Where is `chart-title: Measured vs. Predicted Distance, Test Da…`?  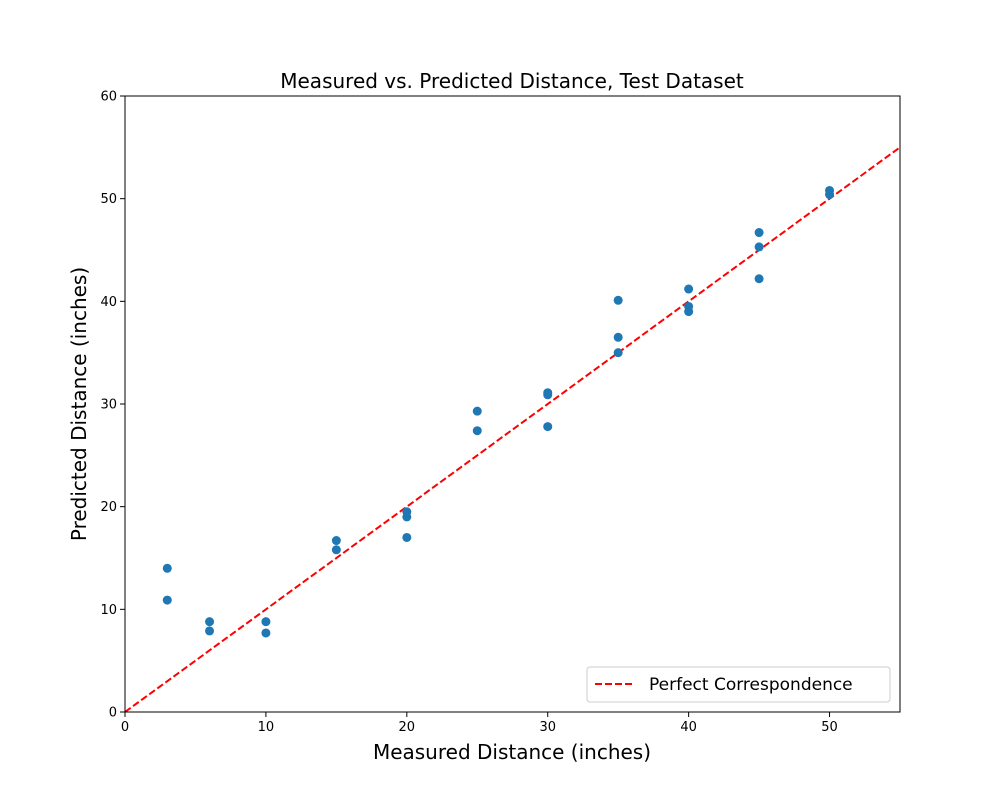 chart-title: Measured vs. Predicted Distance, Test Da… is located at coordinates (512, 81).